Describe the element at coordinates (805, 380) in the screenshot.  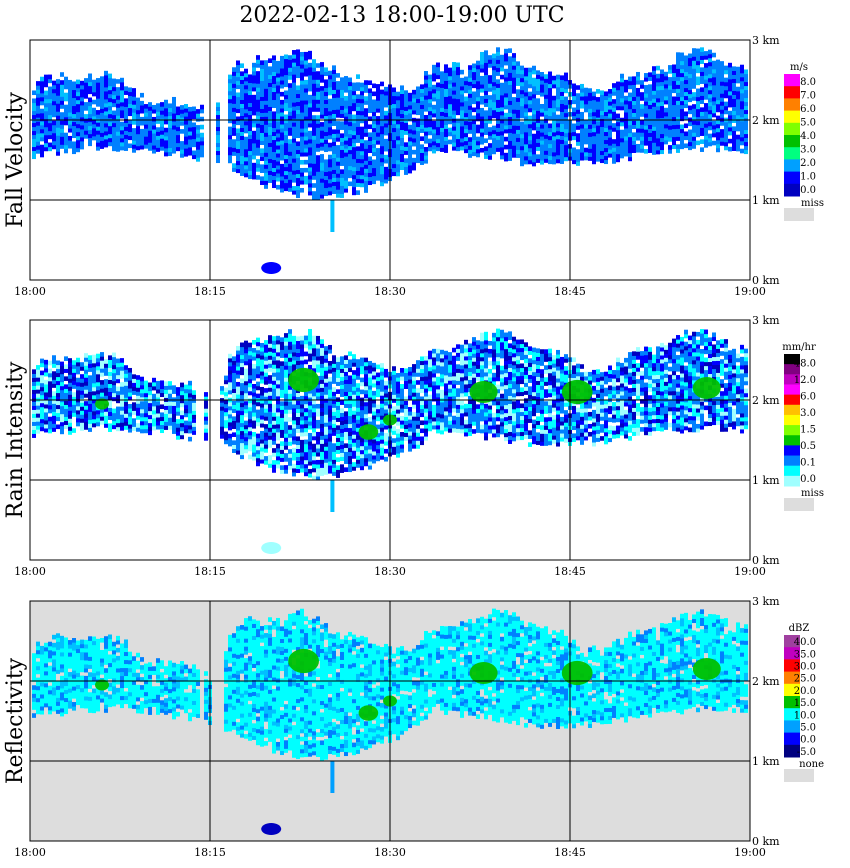
I see `legend-level: 12.0` at that location.